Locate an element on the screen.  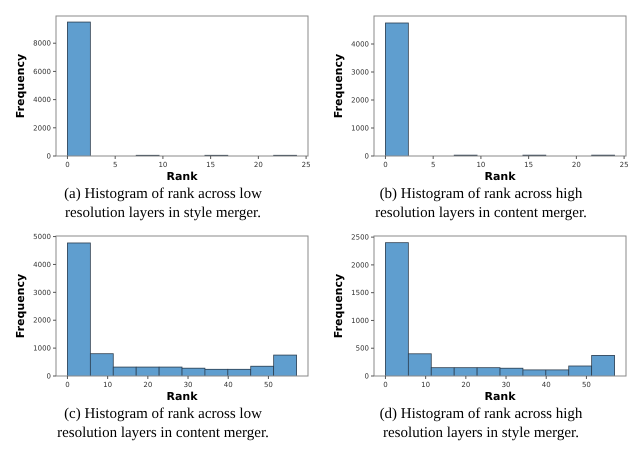
text: (c) Histogram of rank across low resolution layers in content merger. is located at coordinates (163, 423).